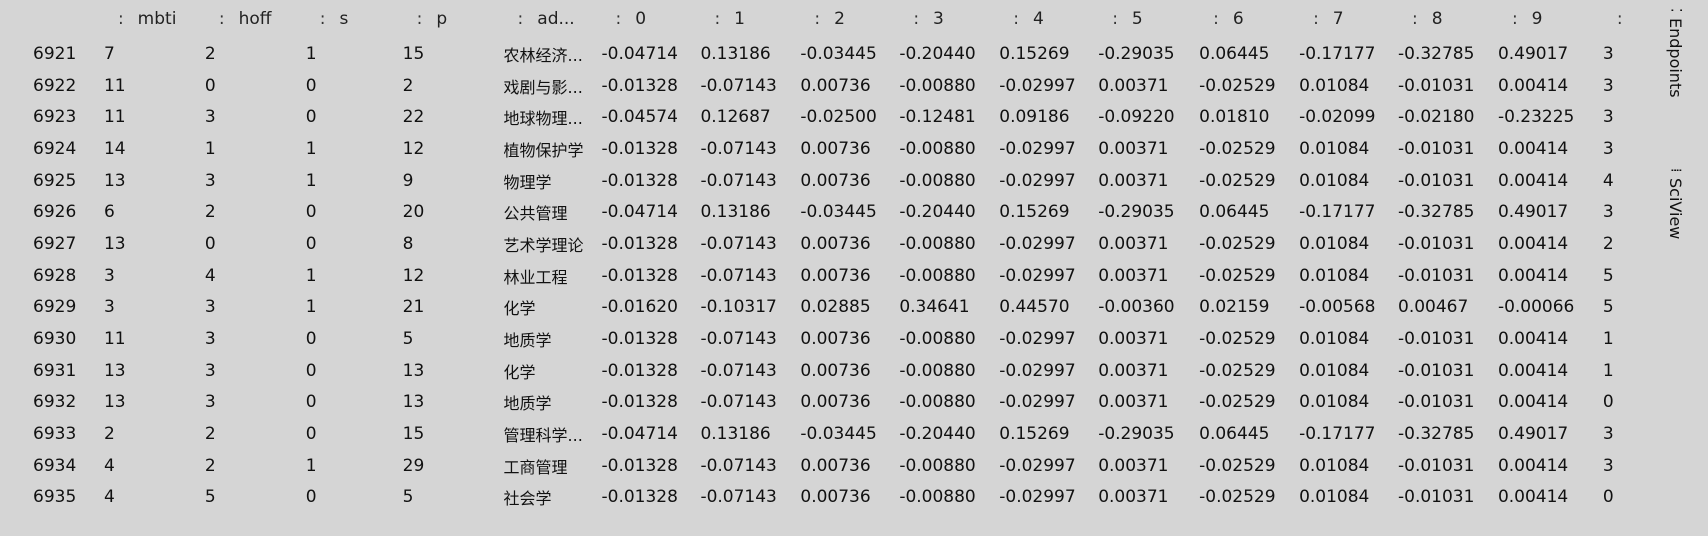  What do you see at coordinates (651, 19) in the screenshot?
I see `column-header-6: :0` at bounding box center [651, 19].